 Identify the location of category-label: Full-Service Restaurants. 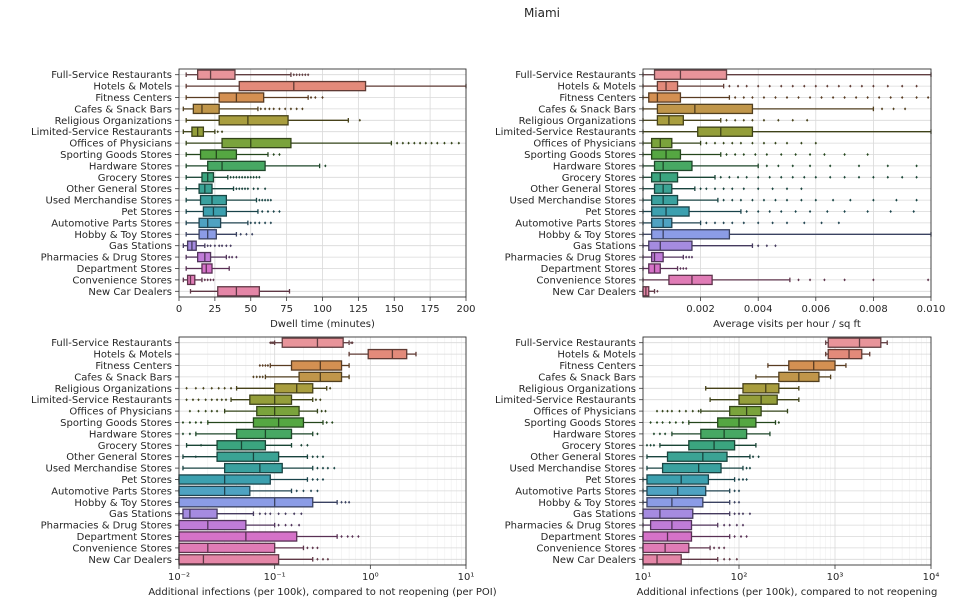
(111, 343).